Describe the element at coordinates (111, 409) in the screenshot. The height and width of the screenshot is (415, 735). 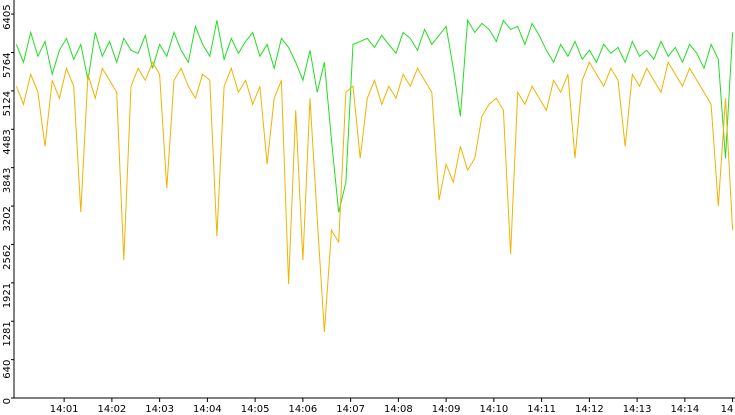
I see `x-tick-label: 14:02` at that location.